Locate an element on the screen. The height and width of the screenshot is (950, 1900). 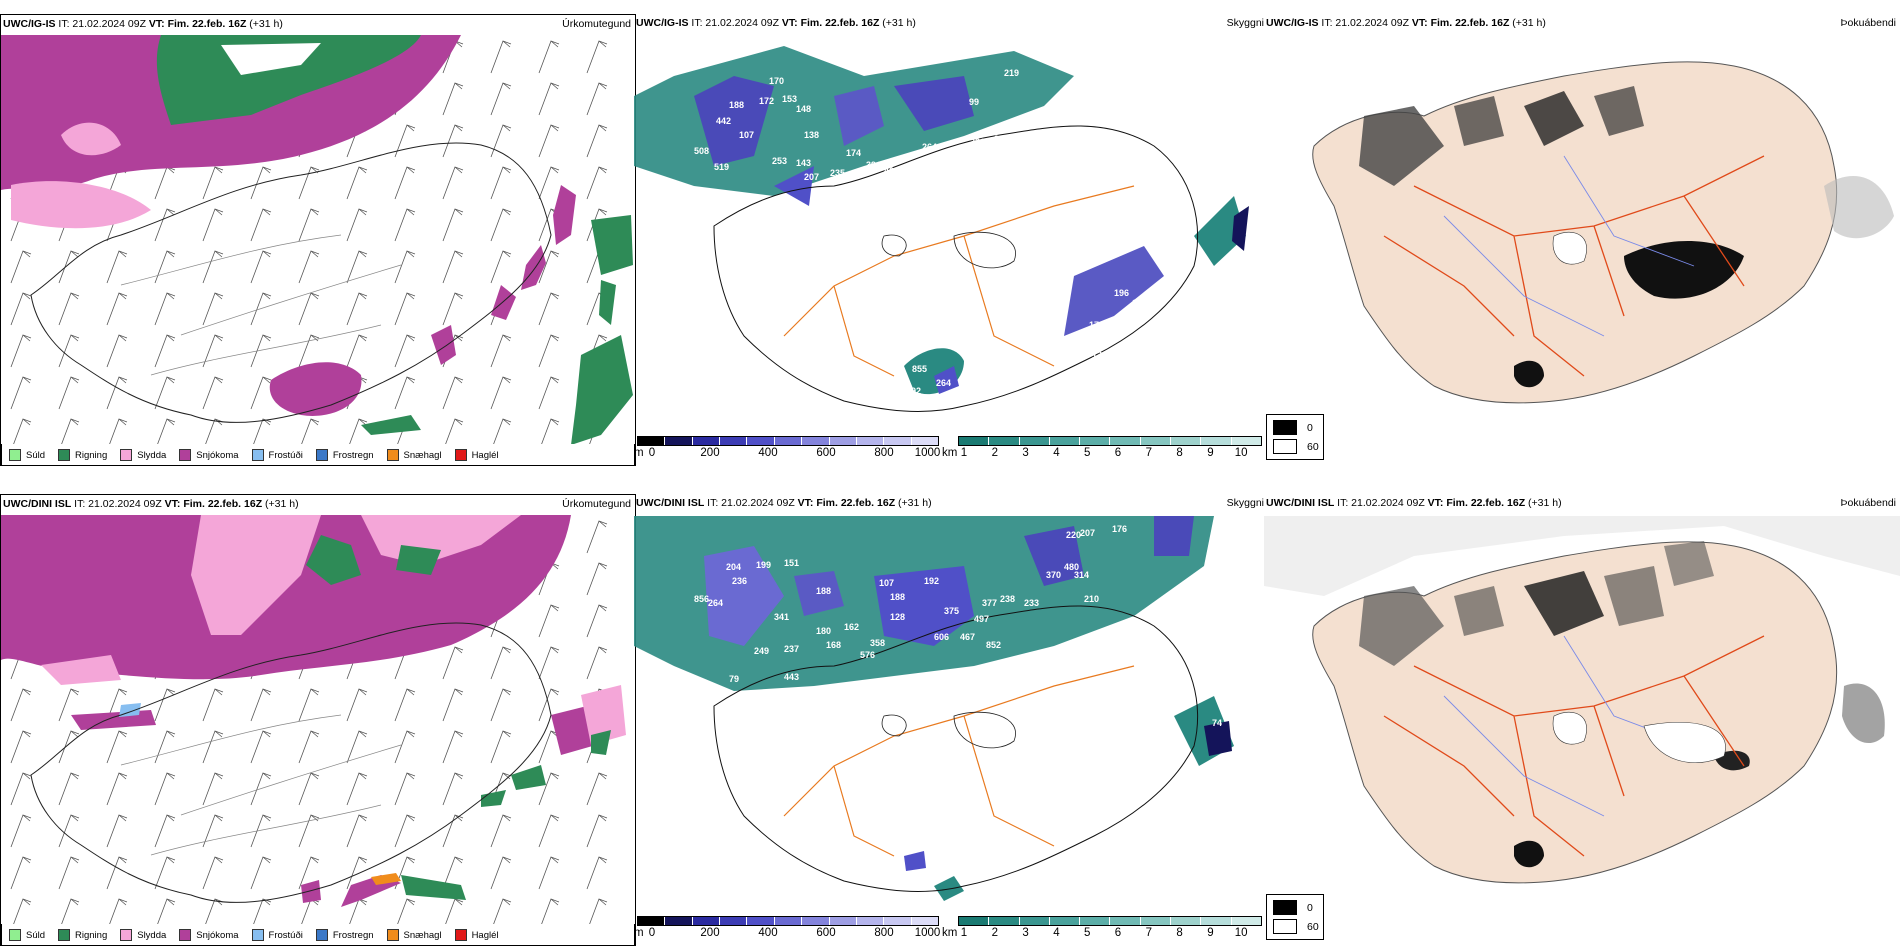
vis-label: 118 is located at coordinates (826, 193).